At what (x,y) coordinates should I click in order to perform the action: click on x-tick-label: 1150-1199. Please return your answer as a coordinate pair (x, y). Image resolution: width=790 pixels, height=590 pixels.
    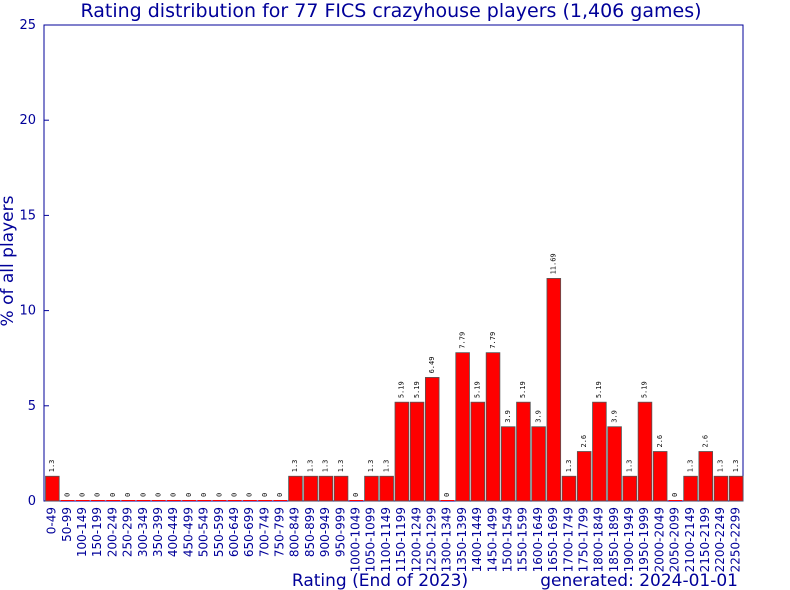
    Looking at the image, I should click on (401, 539).